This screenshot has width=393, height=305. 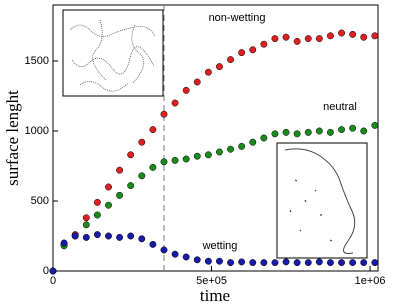 I want to click on x-tick-label: 5e+05, so click(x=211, y=281).